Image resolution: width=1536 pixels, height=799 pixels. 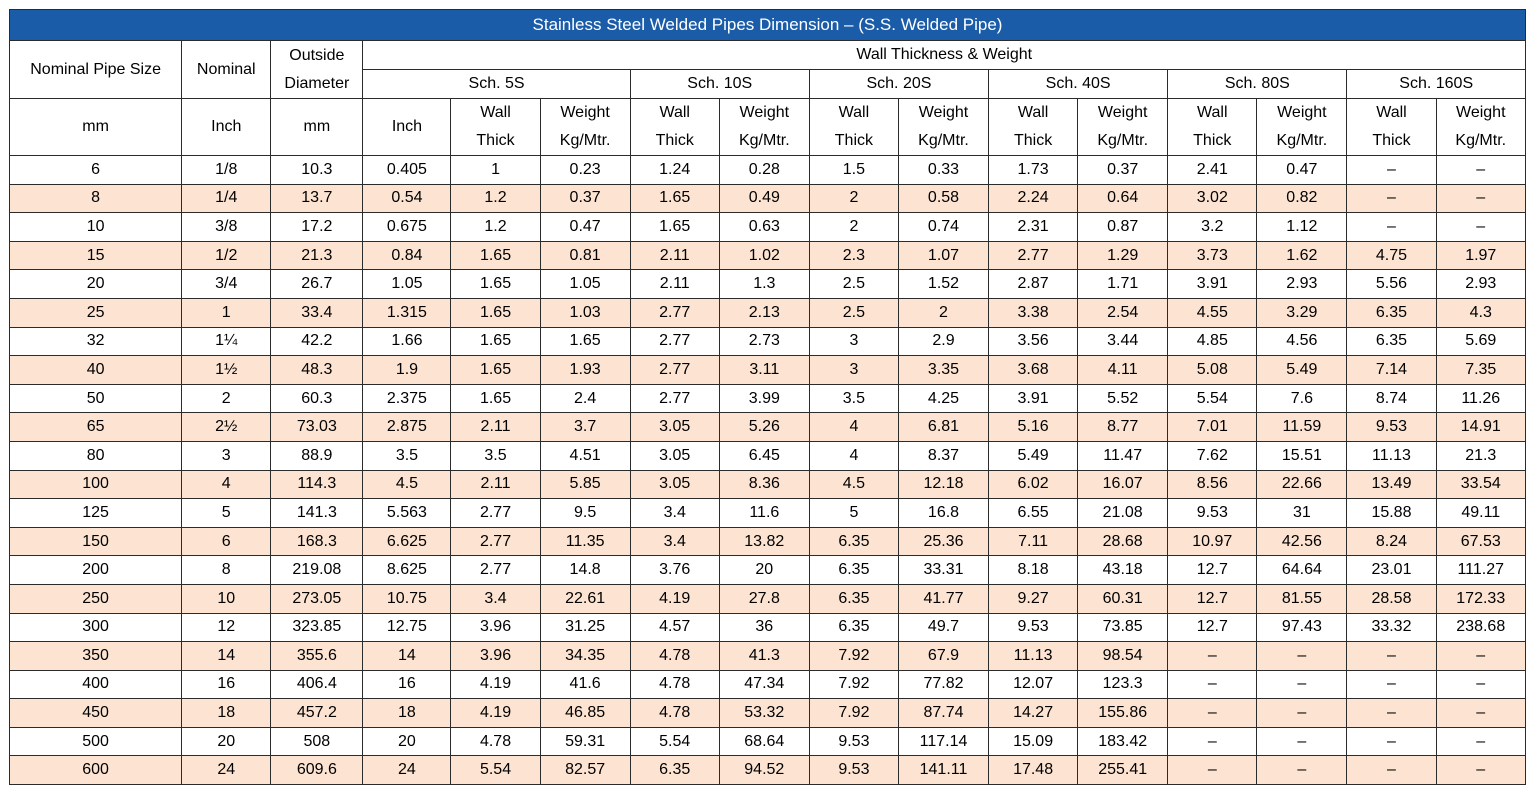 What do you see at coordinates (585, 370) in the screenshot?
I see `table-cell: 1.93` at bounding box center [585, 370].